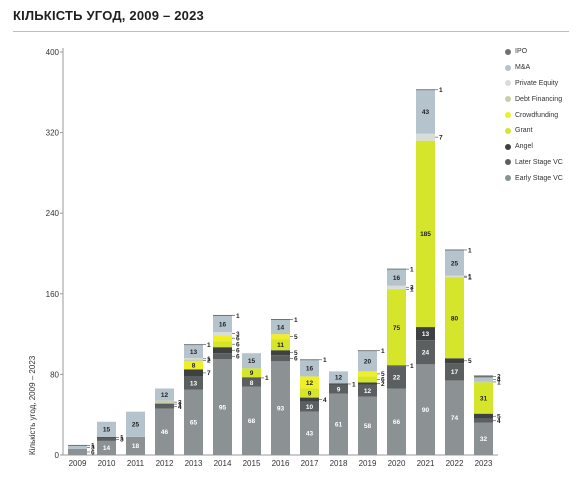 The image size is (582, 481). I want to click on y-tick-label: 160, so click(53, 294).